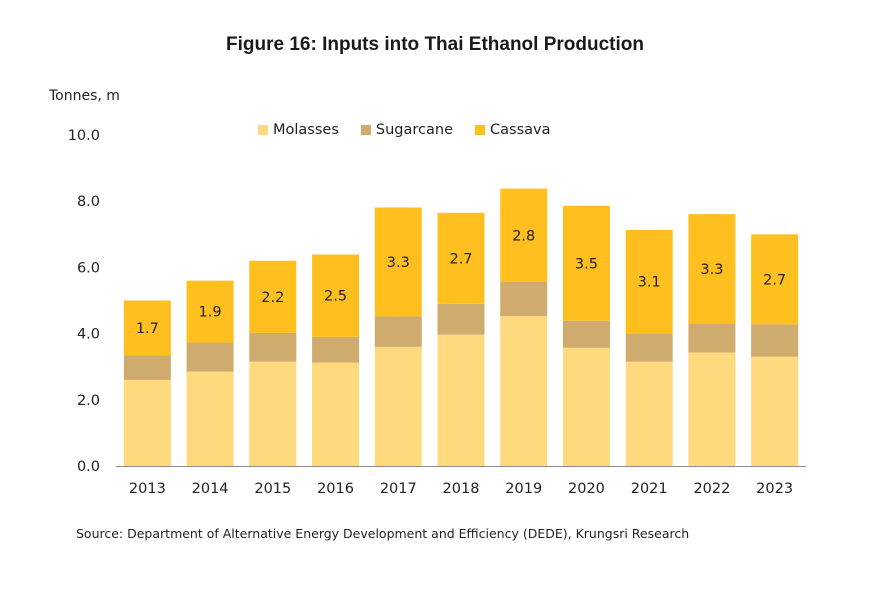 This screenshot has height=591, width=870. I want to click on data-label: 3.5, so click(586, 264).